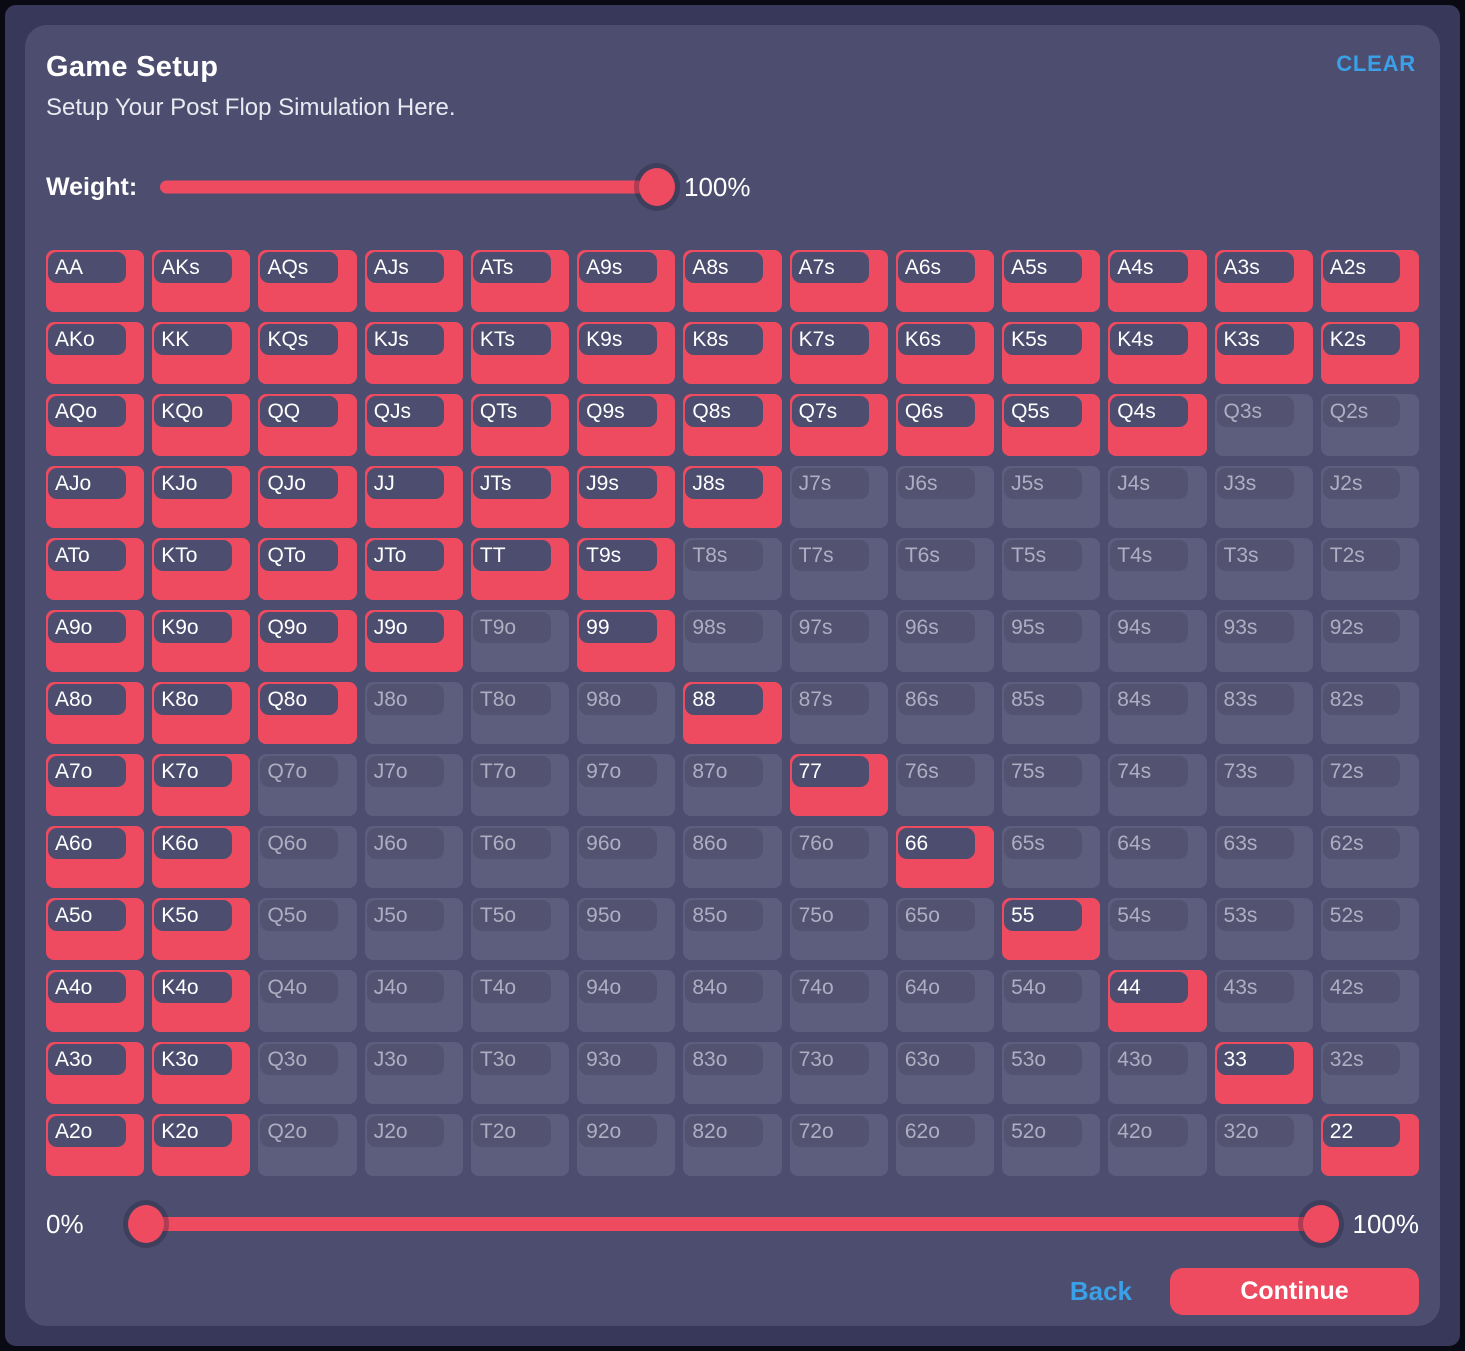 This screenshot has height=1351, width=1465. What do you see at coordinates (95, 785) in the screenshot?
I see `hand-cell-A7o: A7o` at bounding box center [95, 785].